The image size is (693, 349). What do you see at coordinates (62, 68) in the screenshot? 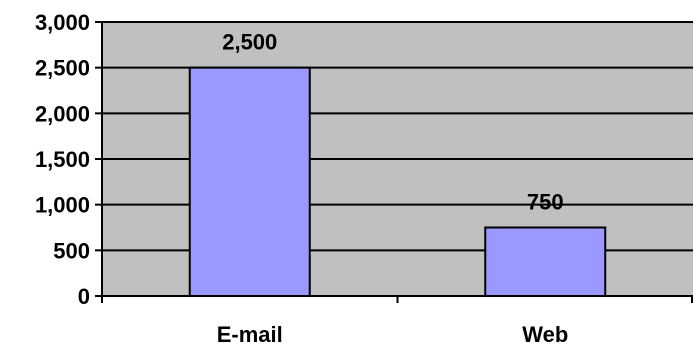
I see `y-tick-label-5: 2,500` at bounding box center [62, 68].